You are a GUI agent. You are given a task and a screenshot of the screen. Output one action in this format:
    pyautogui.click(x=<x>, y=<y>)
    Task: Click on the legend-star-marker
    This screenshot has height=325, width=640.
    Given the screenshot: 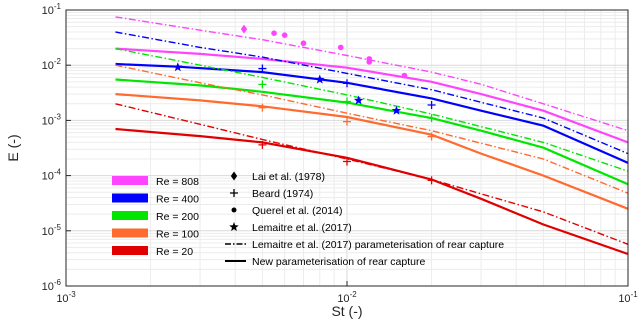 What is the action you would take?
    pyautogui.click(x=234, y=226)
    